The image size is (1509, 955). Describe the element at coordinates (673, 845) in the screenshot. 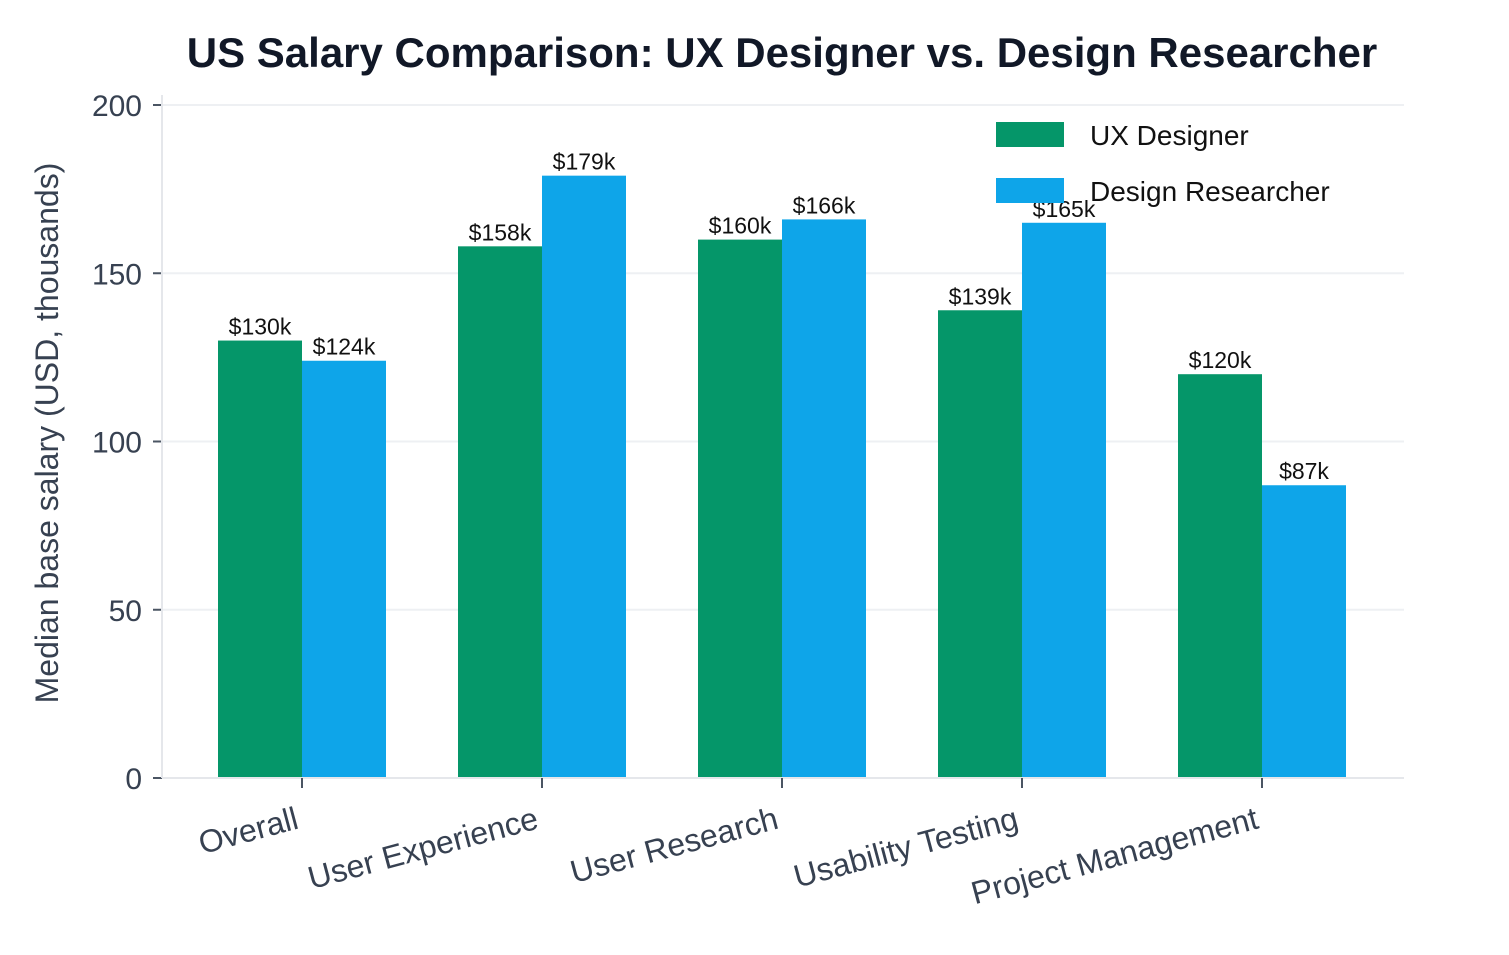

I see `x-tick-label: User Research` at that location.